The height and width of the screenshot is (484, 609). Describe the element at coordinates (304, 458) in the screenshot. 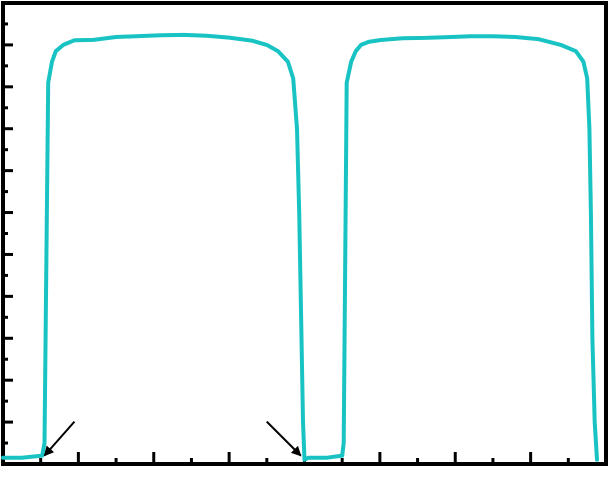

I see `x-axis-ticks` at that location.